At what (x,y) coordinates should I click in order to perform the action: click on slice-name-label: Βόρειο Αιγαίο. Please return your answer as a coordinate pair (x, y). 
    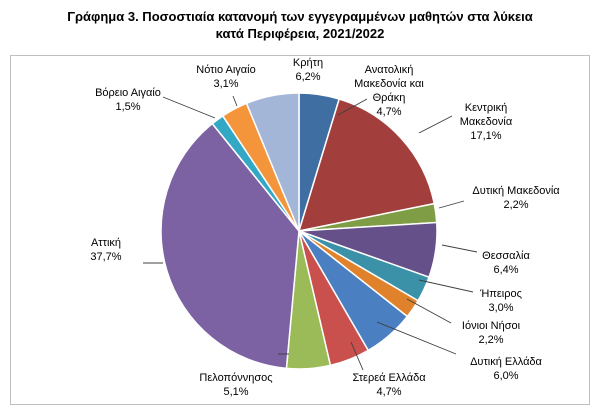
    Looking at the image, I should click on (128, 93).